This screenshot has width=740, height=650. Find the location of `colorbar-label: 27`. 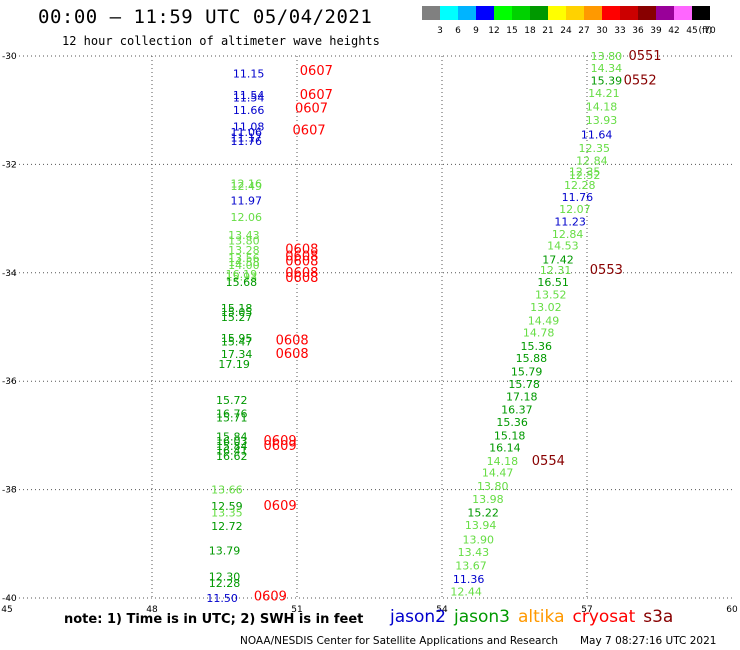

colorbar-label: 27 is located at coordinates (583, 31).